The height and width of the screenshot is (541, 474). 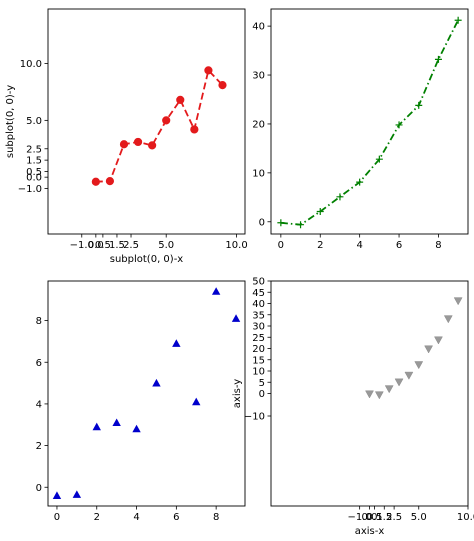 What do you see at coordinates (39, 321) in the screenshot?
I see `y-tick-label: 8` at bounding box center [39, 321].